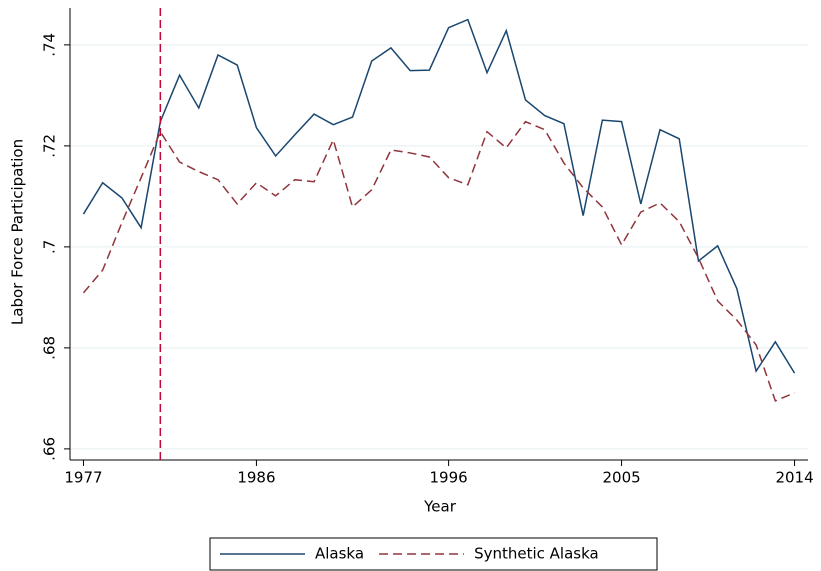  Describe the element at coordinates (50, 247) in the screenshot. I see `y-tick-label: .7` at that location.